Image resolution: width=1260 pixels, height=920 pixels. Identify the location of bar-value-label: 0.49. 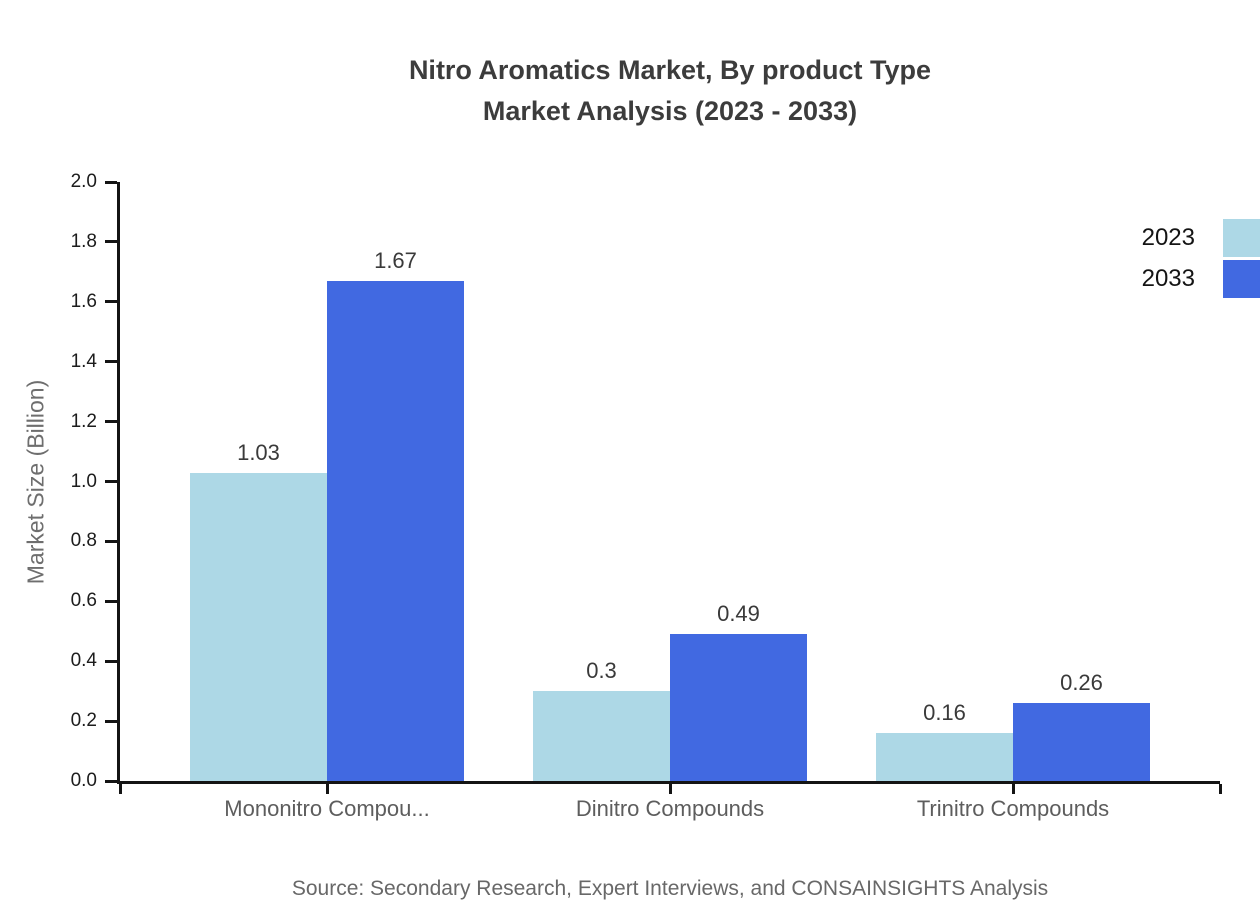
(738, 613).